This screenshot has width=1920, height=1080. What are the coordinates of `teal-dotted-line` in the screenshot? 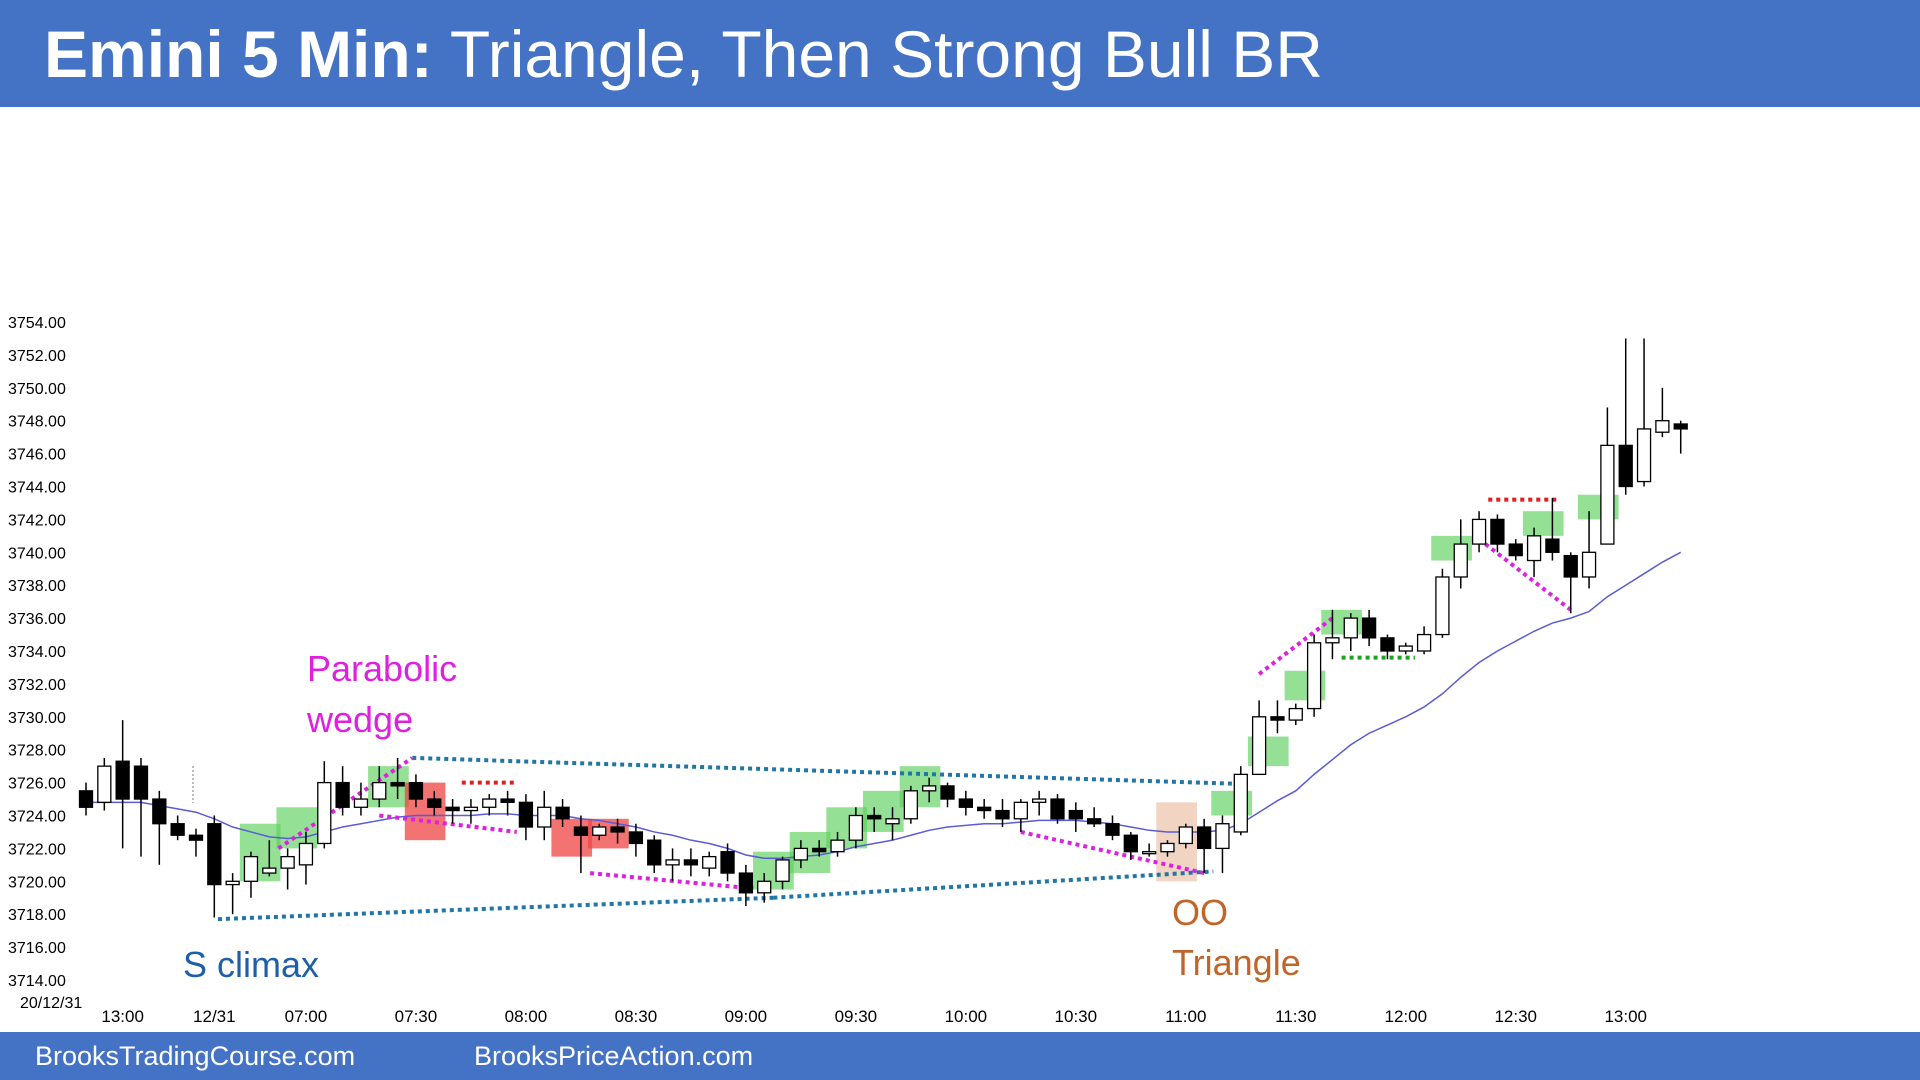 It's located at (495, 908).